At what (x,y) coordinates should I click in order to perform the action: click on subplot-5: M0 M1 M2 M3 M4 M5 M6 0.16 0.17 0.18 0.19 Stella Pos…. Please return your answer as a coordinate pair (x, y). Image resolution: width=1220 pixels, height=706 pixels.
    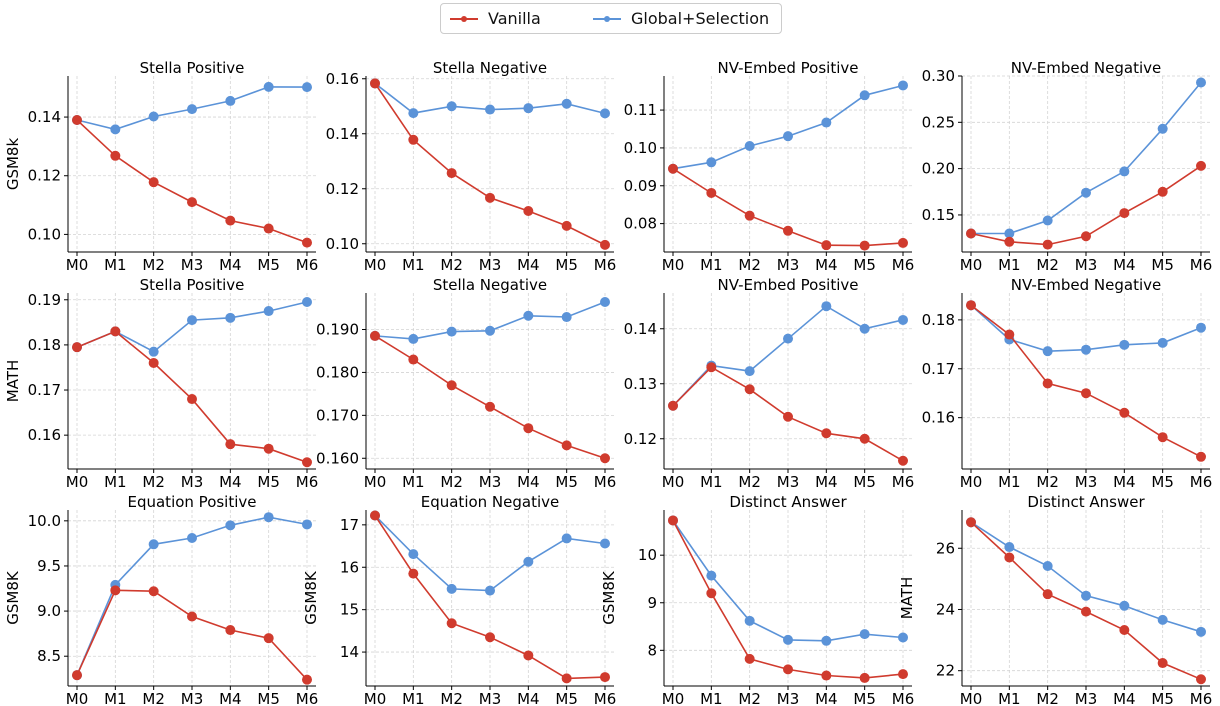
    Looking at the image, I should click on (161, 383).